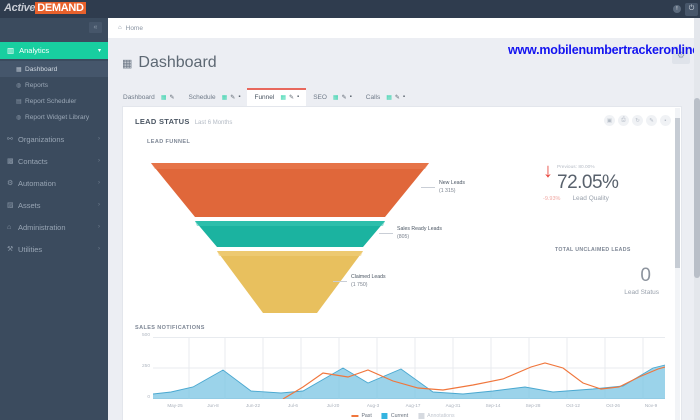 The width and height of the screenshot is (700, 420). What do you see at coordinates (30, 249) in the screenshot?
I see `sidebar-item-label: Utilities` at bounding box center [30, 249].